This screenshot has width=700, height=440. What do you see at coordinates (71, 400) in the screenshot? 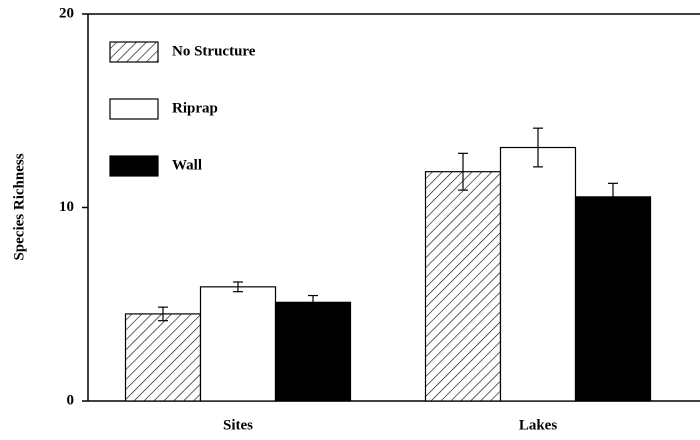
I see `y-tick-label: 0` at bounding box center [71, 400].